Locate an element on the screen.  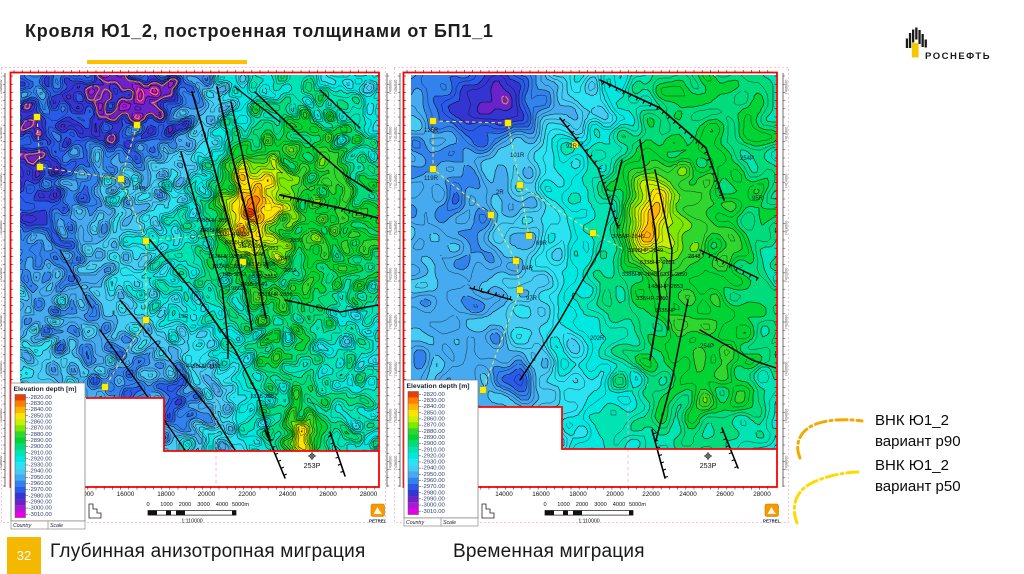
svg-text: 2850 is located at coordinates (296, 241).